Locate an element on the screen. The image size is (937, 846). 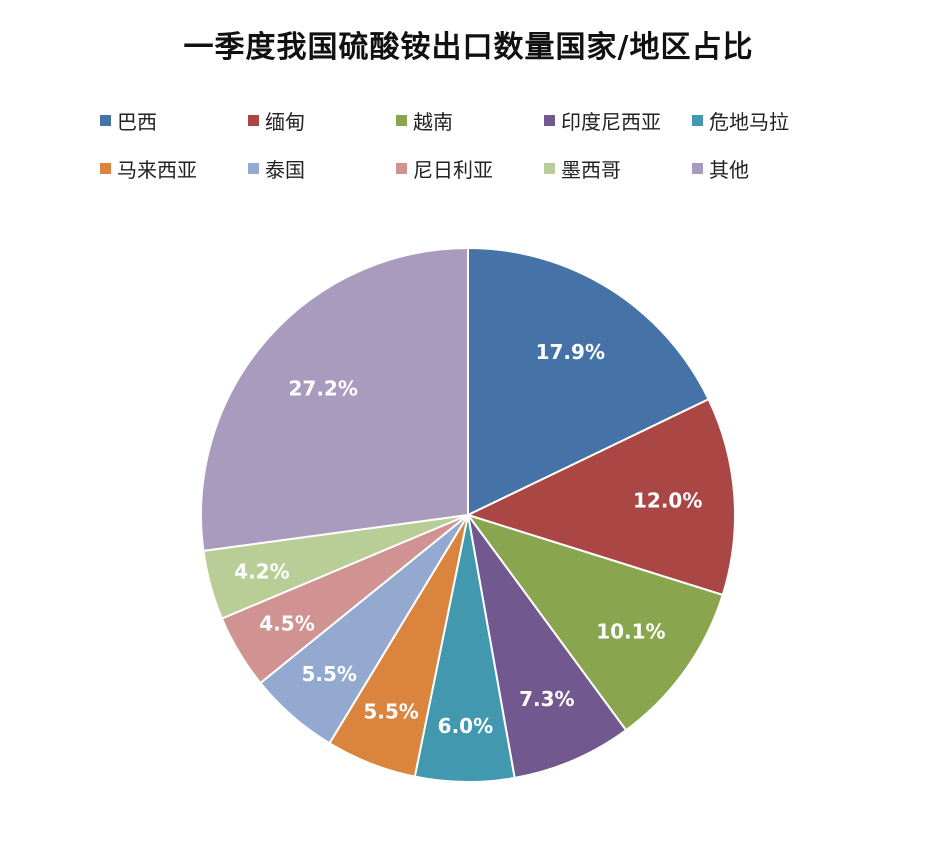
data-label-2: 10.1% is located at coordinates (630, 632).